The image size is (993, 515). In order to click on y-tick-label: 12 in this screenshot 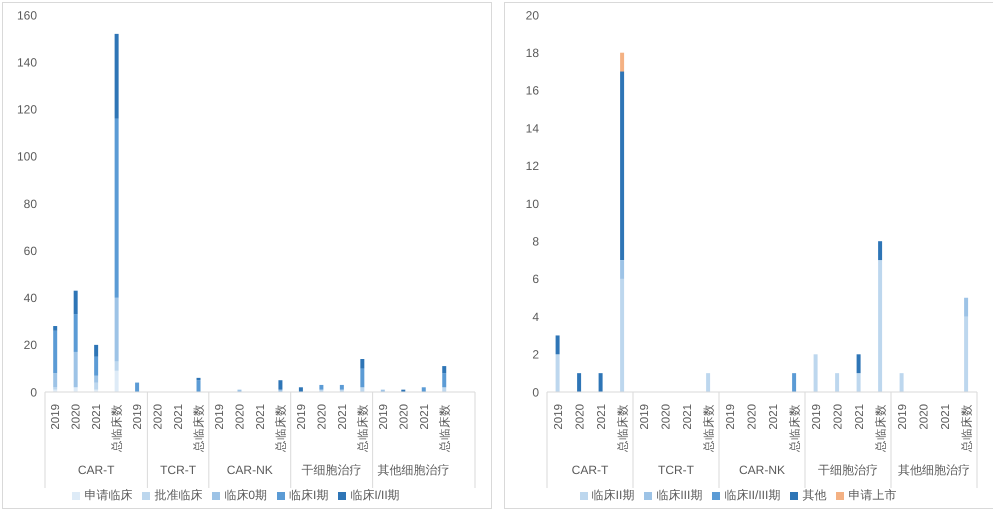, I will do `click(533, 166)`.